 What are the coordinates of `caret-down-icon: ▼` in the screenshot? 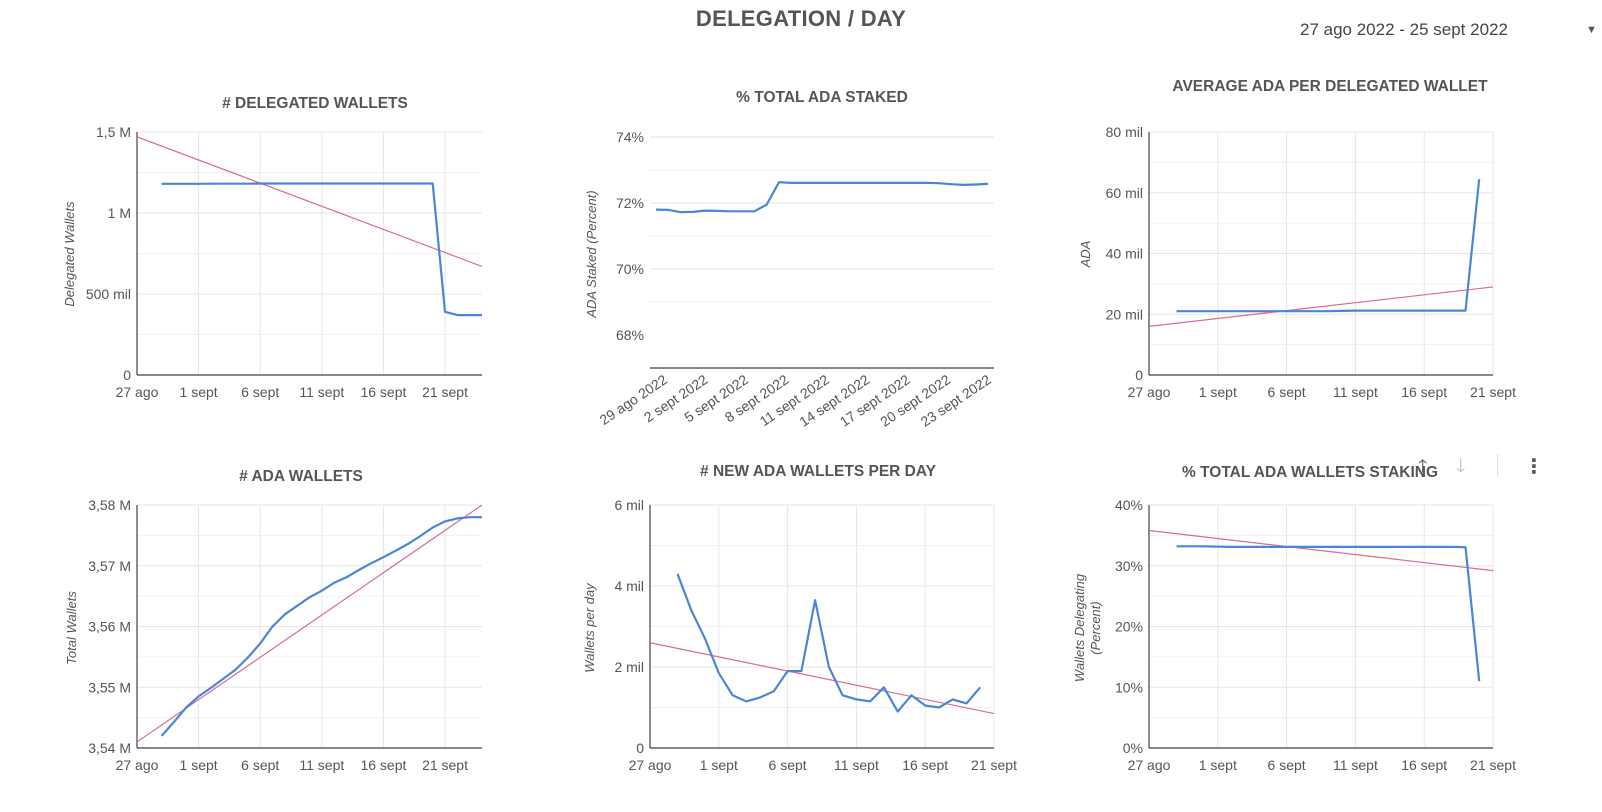 It's located at (1591, 30).